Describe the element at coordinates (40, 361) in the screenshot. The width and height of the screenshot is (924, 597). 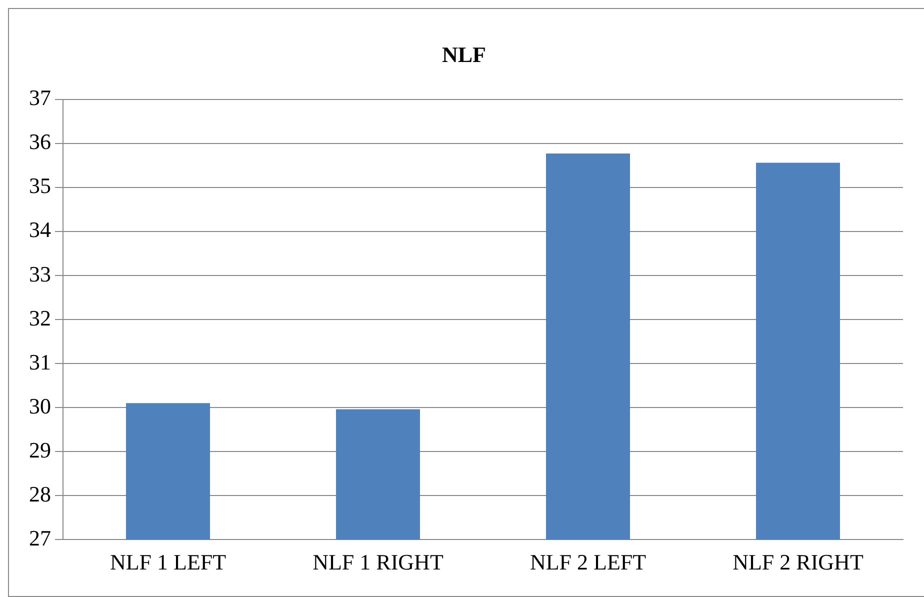
I see `y-tick-label: 31` at that location.